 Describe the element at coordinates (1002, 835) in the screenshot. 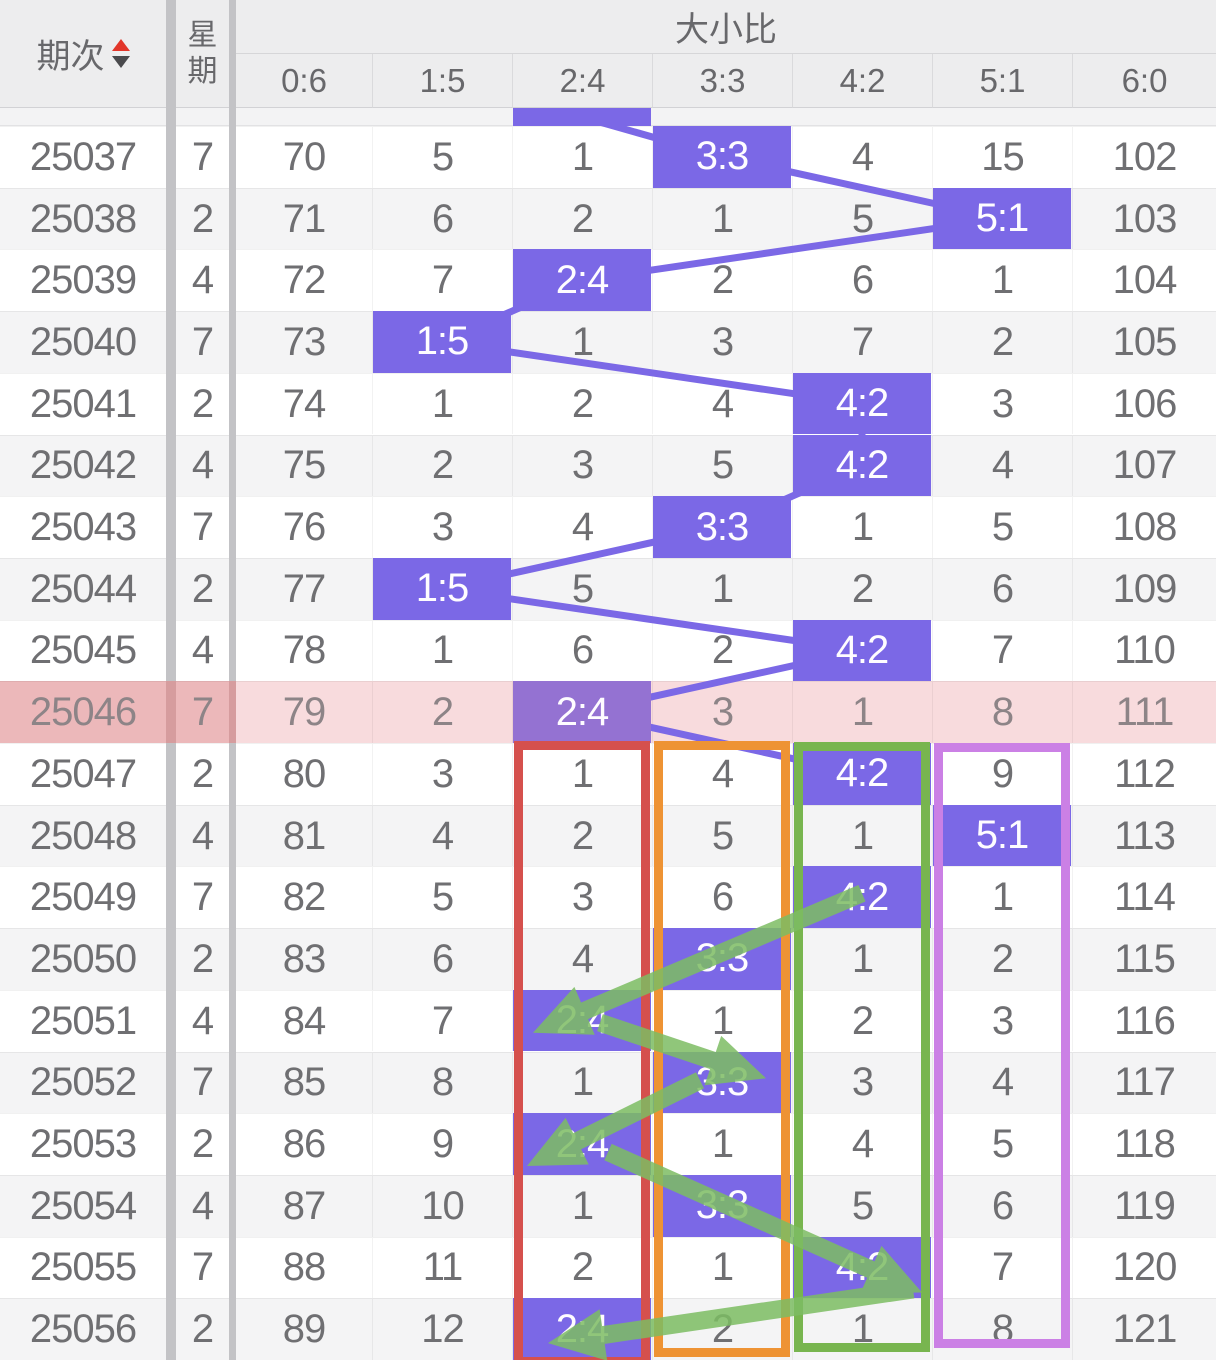

I see `hit-cell-box: 5:1` at that location.